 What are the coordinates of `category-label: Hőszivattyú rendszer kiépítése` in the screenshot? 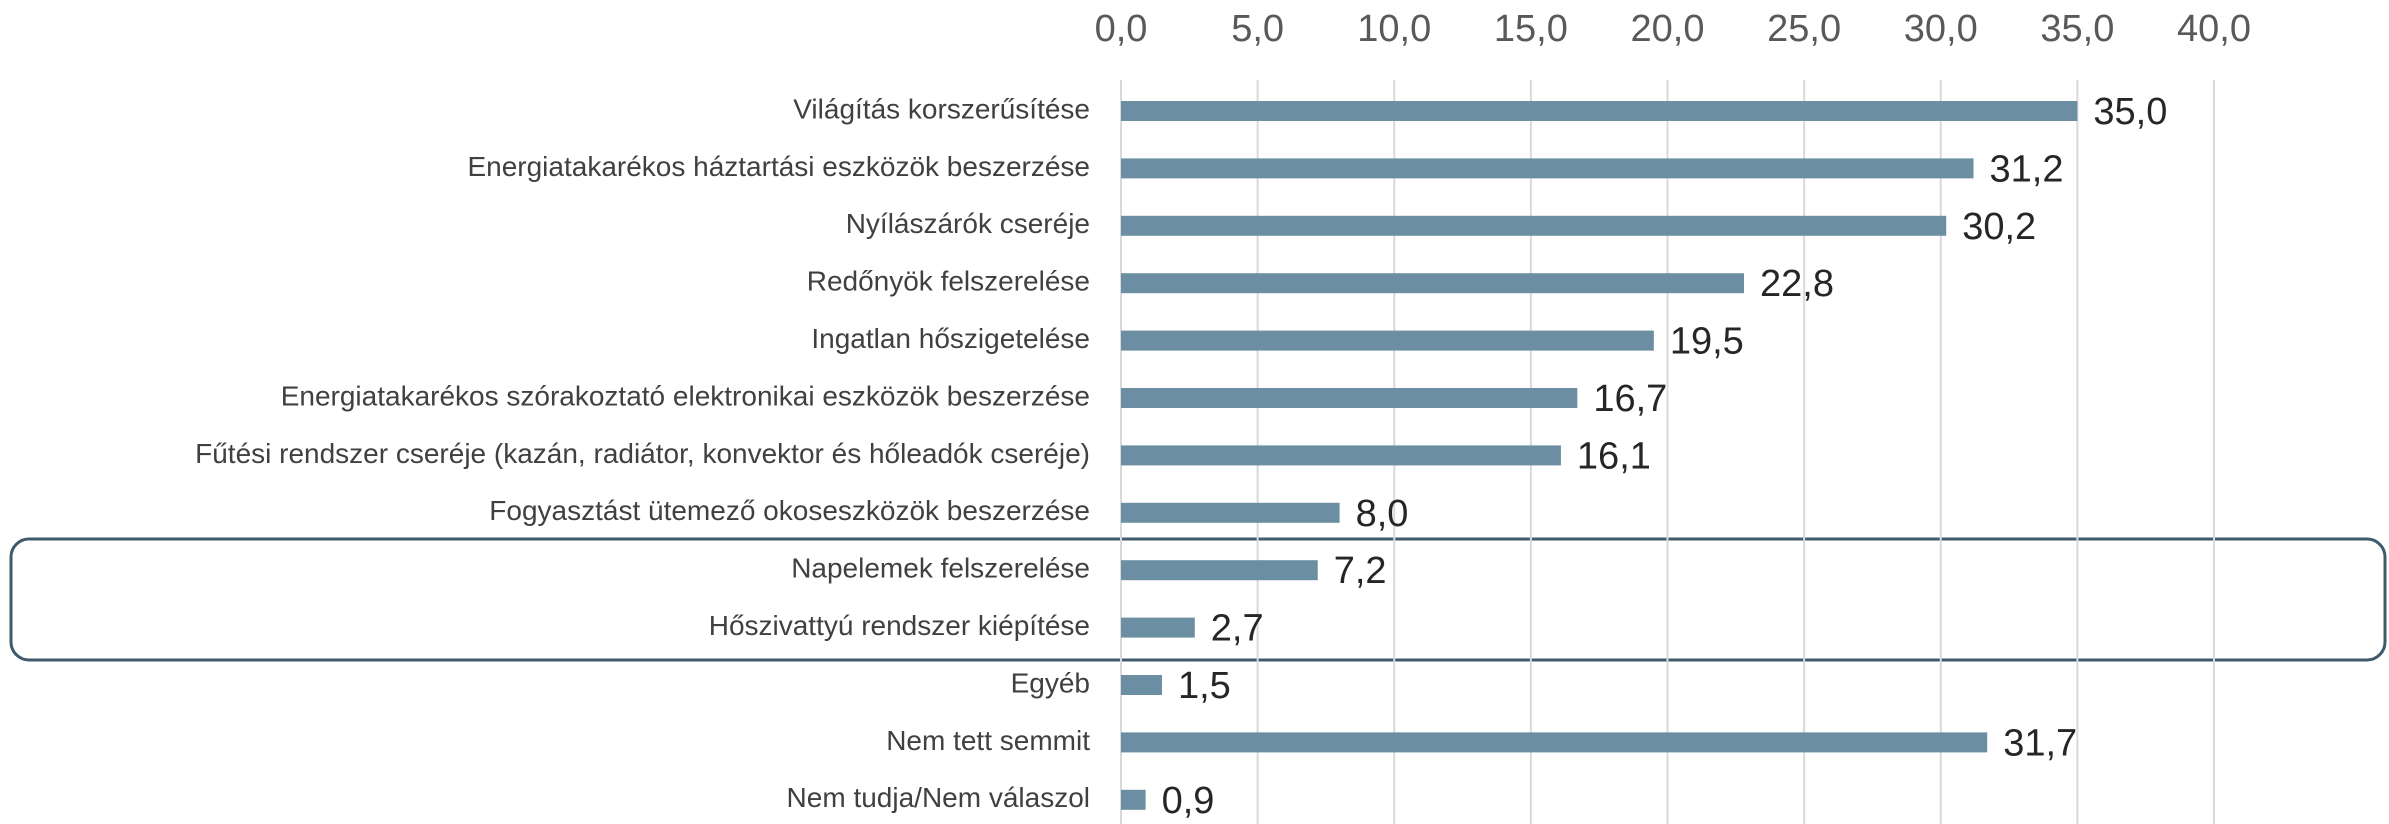 It's located at (899, 625).